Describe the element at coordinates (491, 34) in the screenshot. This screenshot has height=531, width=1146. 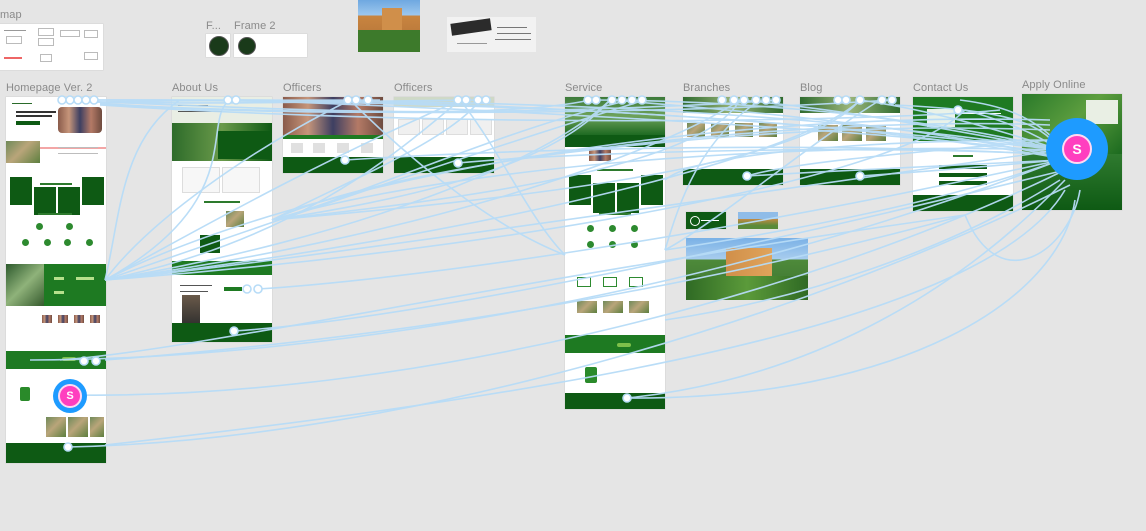
I see `payment-document-thumb` at that location.